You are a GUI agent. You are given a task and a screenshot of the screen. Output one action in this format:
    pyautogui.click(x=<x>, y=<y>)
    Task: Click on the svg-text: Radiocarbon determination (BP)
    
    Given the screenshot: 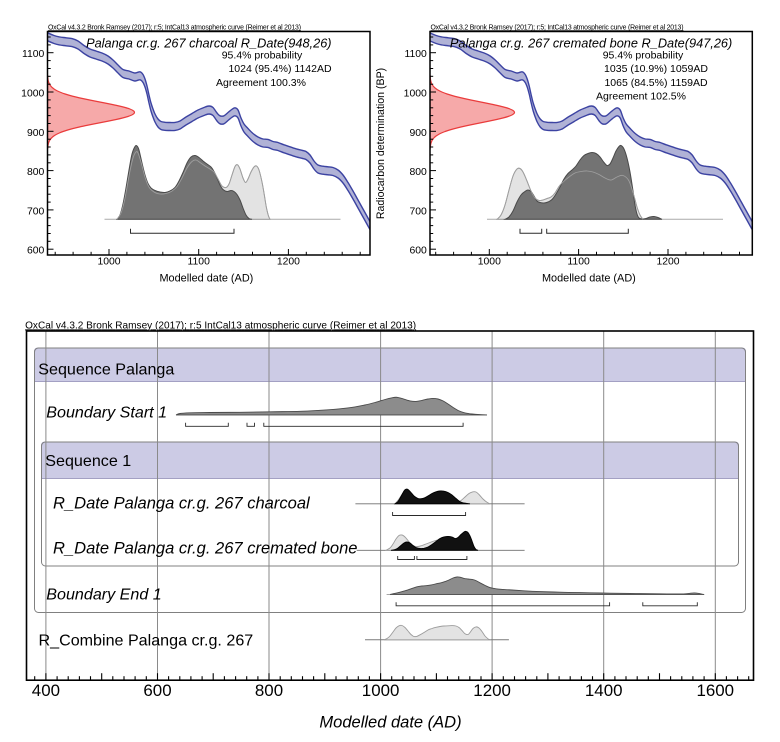 What is the action you would take?
    pyautogui.click(x=381, y=143)
    